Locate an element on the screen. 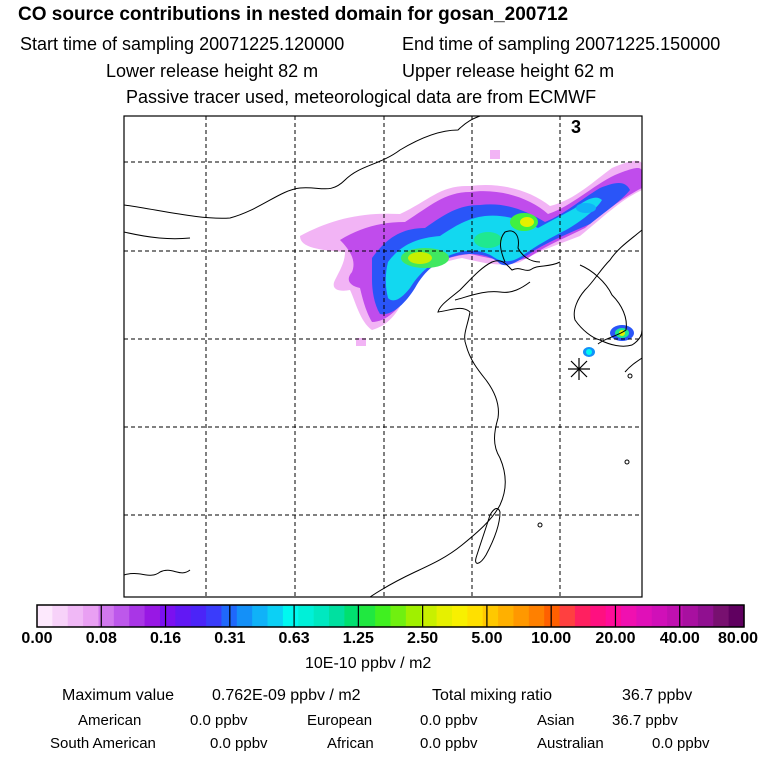 The height and width of the screenshot is (768, 768). coastline-china is located at coordinates (465, 428).